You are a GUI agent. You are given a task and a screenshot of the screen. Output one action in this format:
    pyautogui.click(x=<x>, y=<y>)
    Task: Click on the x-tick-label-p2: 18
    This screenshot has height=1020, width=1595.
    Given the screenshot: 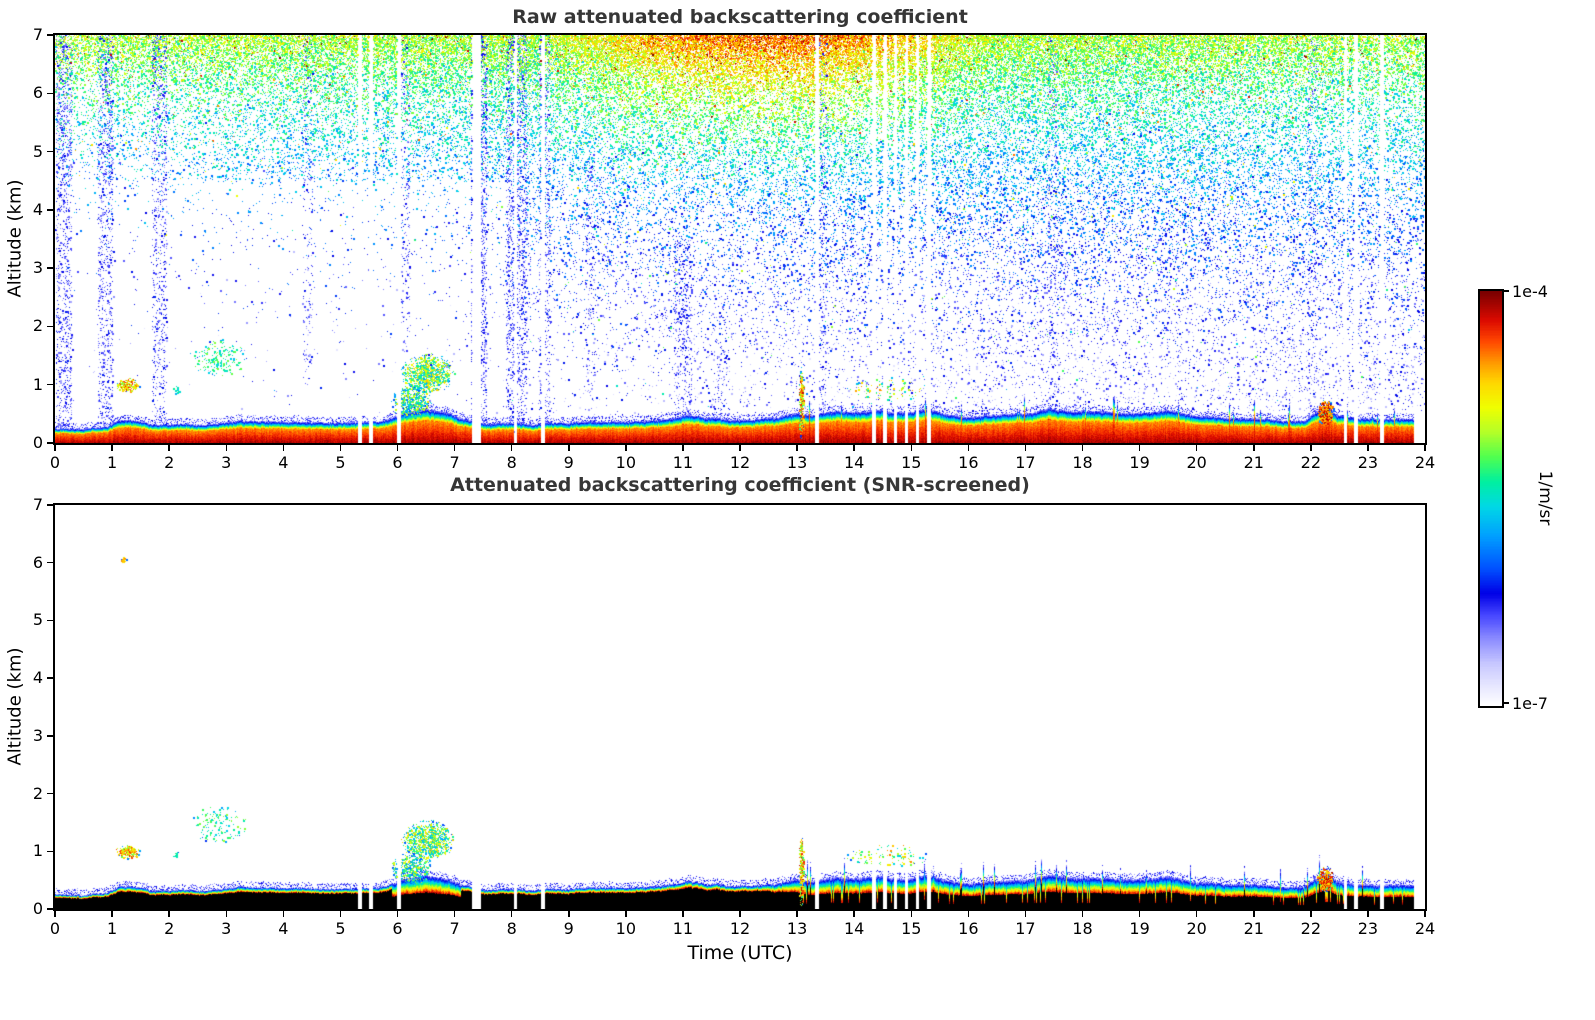 What is the action you would take?
    pyautogui.click(x=1082, y=928)
    